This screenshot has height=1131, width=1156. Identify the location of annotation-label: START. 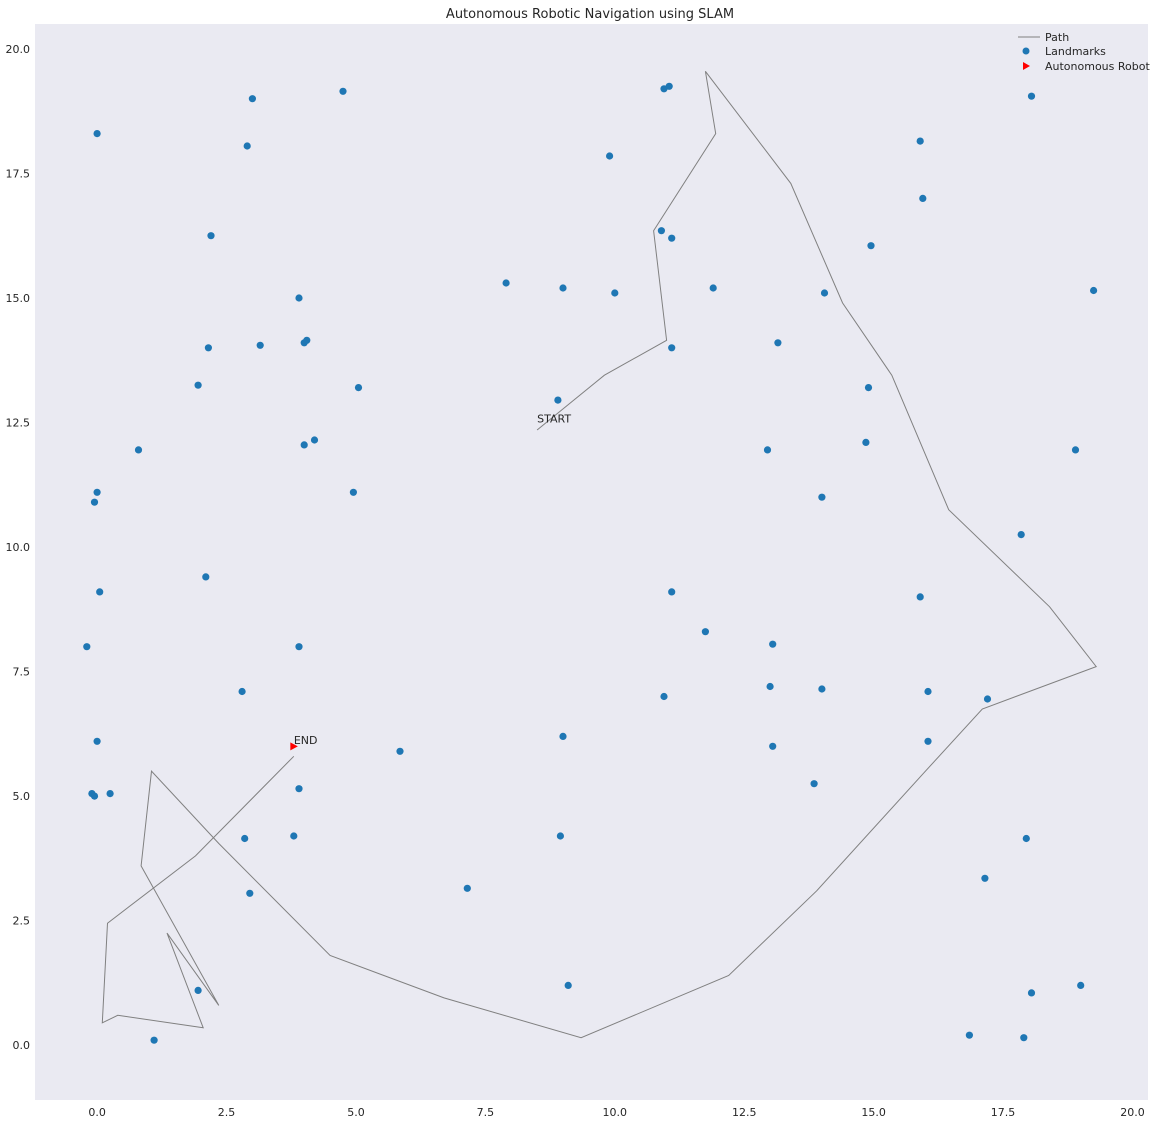
(554, 419).